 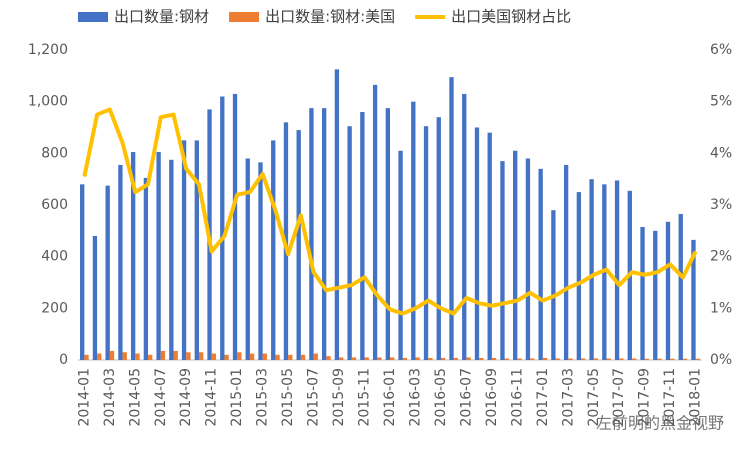 I want to click on x-tick-label: 2014-07, so click(x=161, y=397).